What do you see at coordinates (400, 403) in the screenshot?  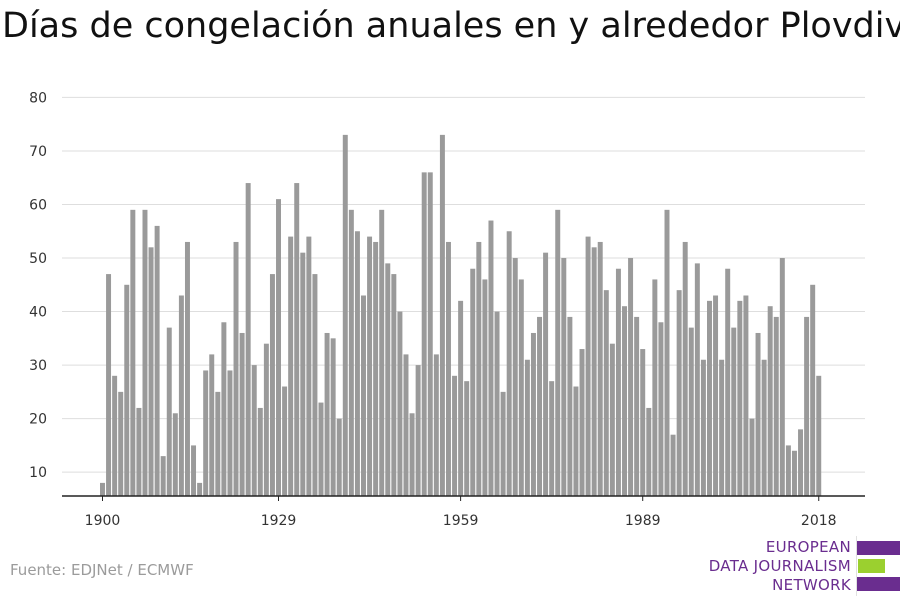 I see `bar-1949` at bounding box center [400, 403].